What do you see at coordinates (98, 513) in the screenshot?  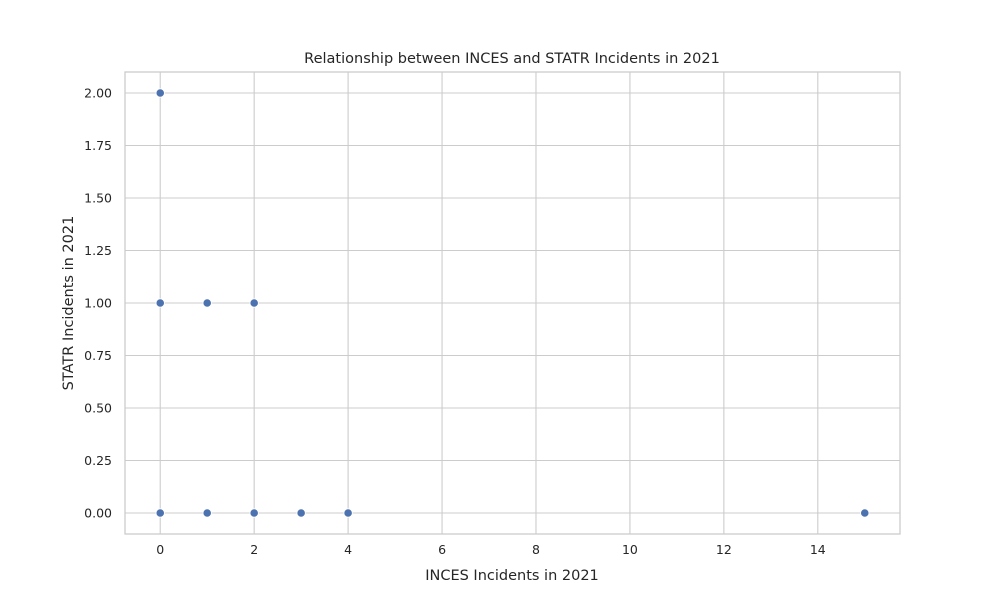 I see `y-tick-label: 0.00` at bounding box center [98, 513].